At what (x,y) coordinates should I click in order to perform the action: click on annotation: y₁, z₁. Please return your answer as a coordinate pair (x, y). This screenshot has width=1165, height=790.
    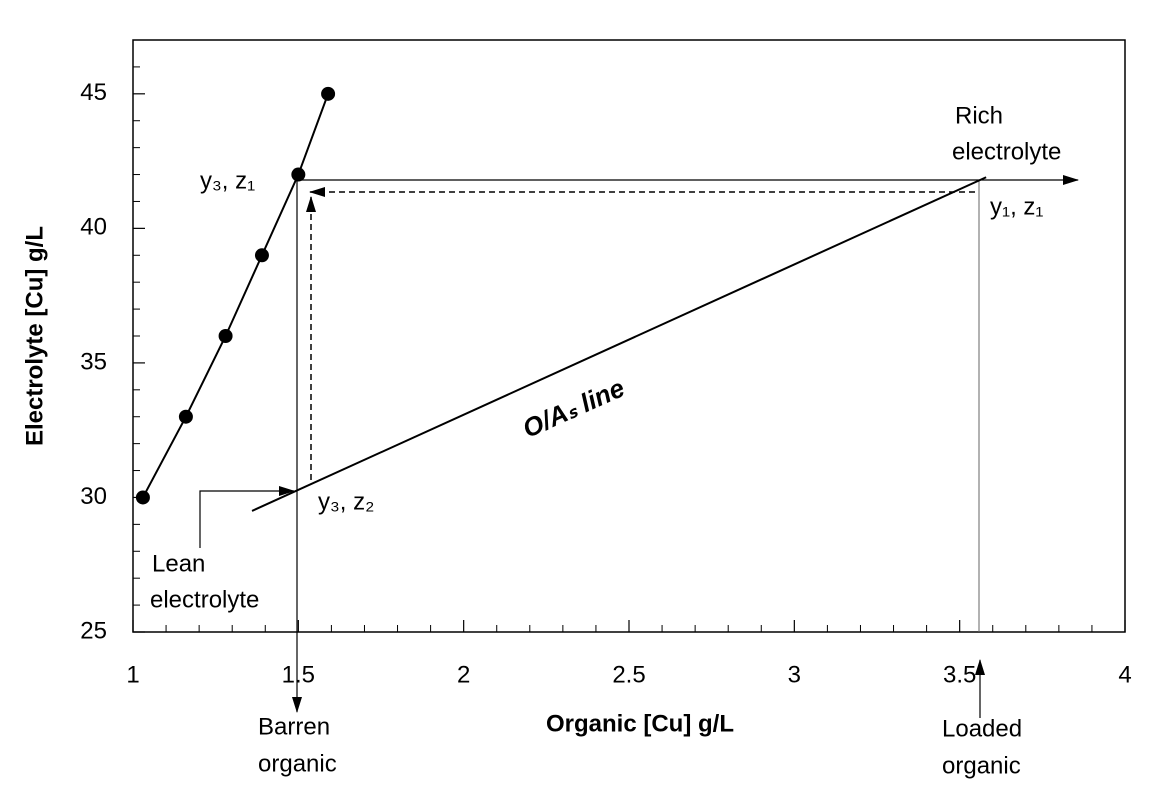
    Looking at the image, I should click on (1017, 206).